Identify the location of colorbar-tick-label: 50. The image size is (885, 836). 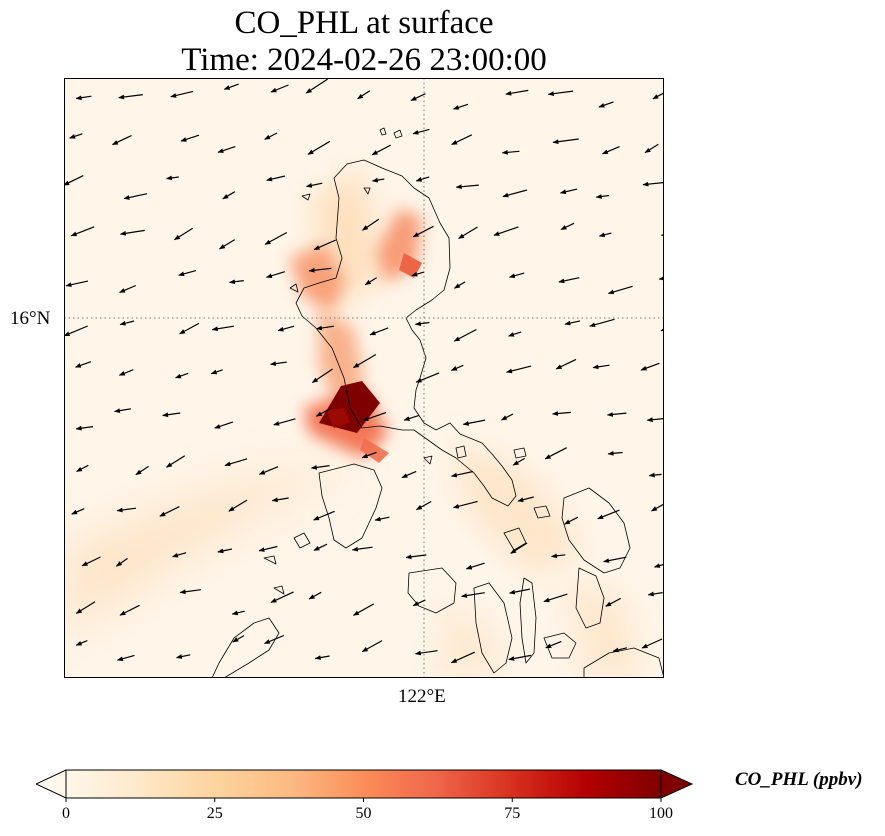
(363, 813).